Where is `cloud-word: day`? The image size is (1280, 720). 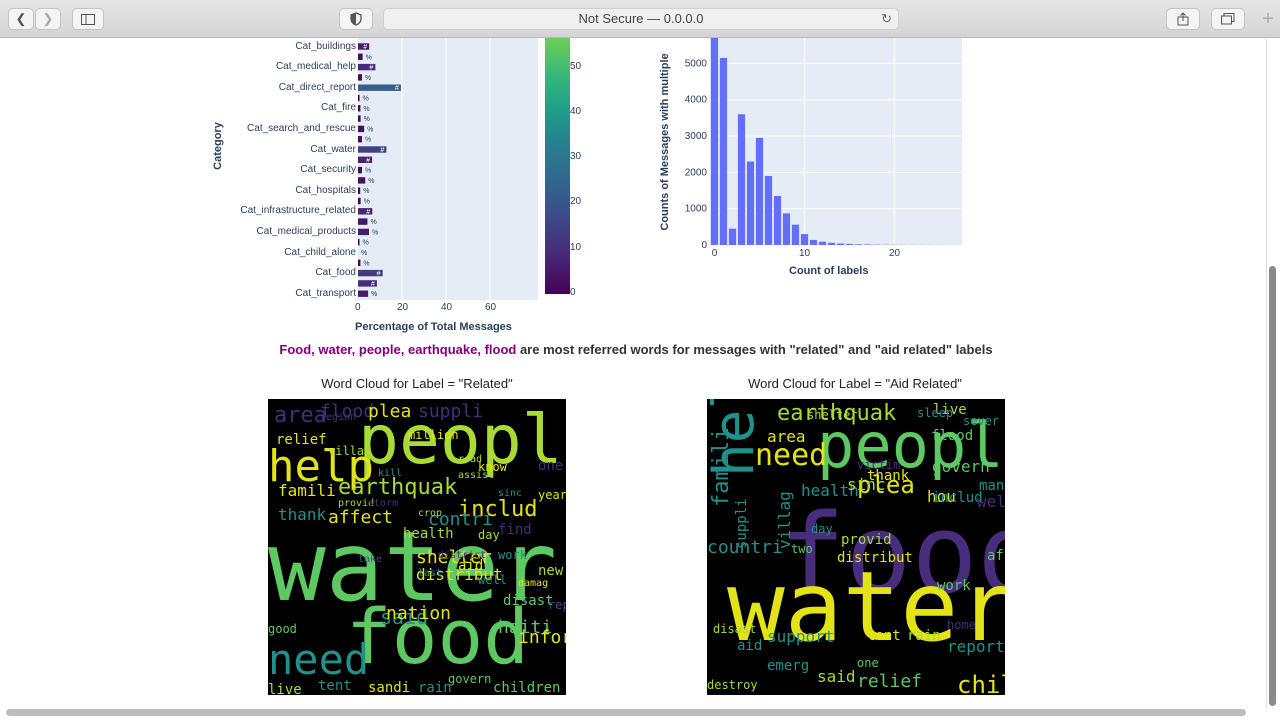 cloud-word: day is located at coordinates (822, 529).